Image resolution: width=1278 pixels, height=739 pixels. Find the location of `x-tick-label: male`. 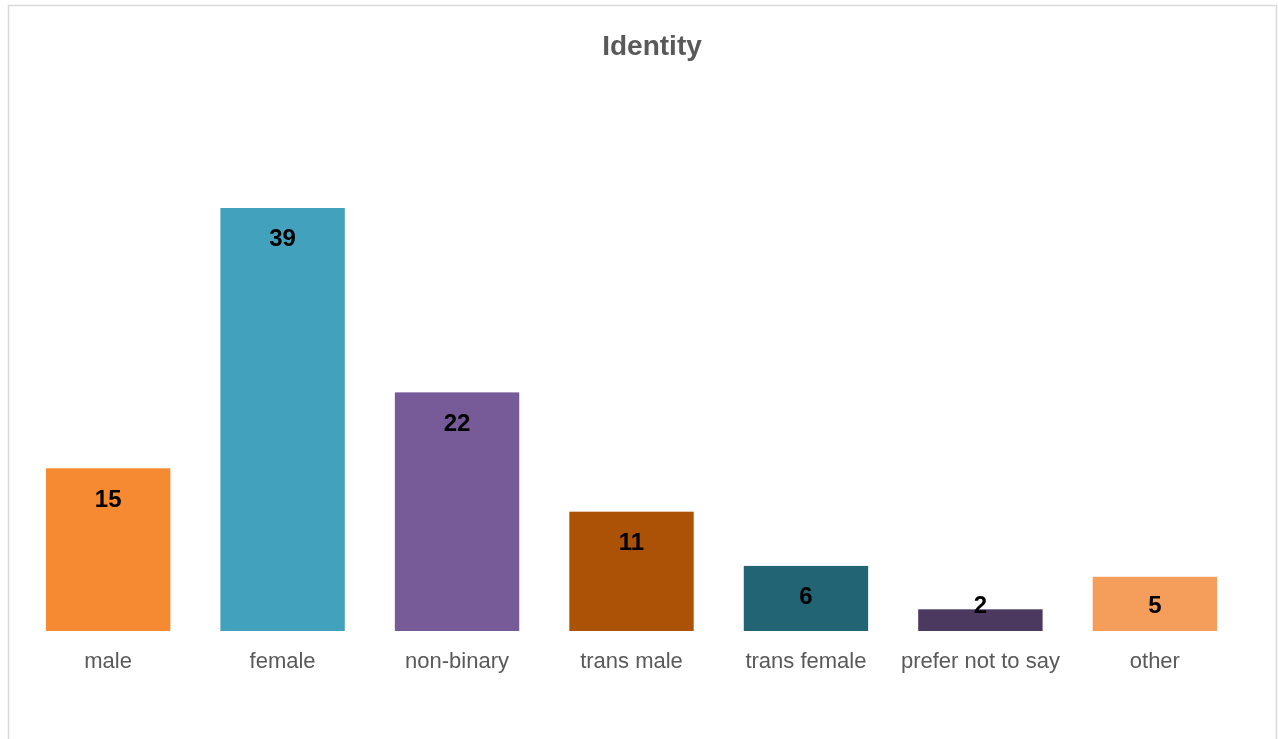

x-tick-label: male is located at coordinates (108, 660).